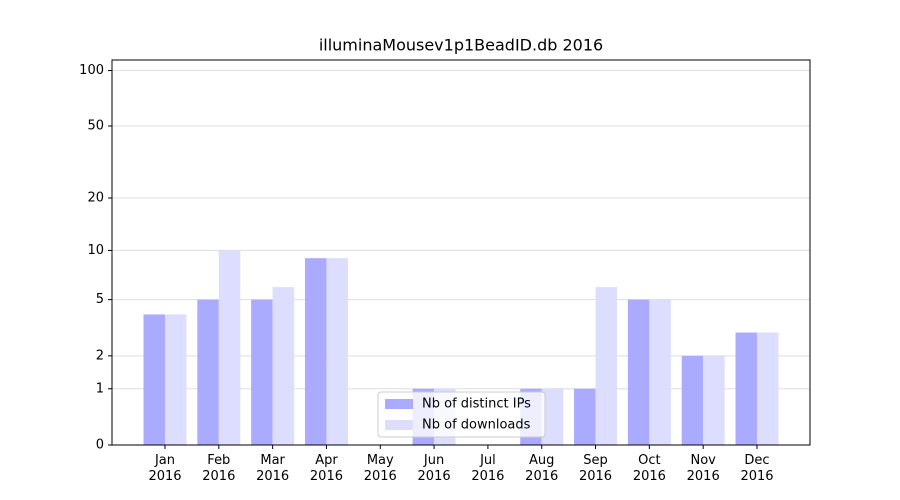  I want to click on legend: Nb of distinct IPs Nb of downloads, so click(461, 414).